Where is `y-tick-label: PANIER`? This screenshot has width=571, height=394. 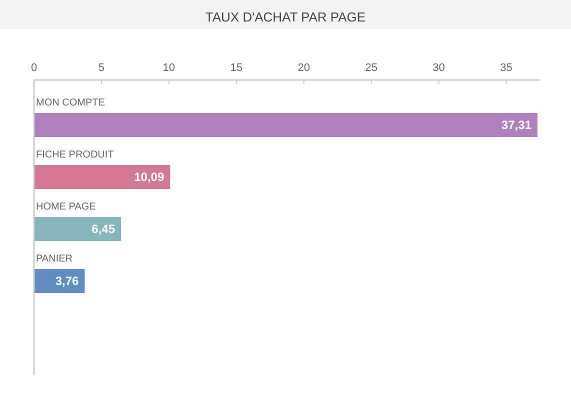 y-tick-label: PANIER is located at coordinates (54, 259).